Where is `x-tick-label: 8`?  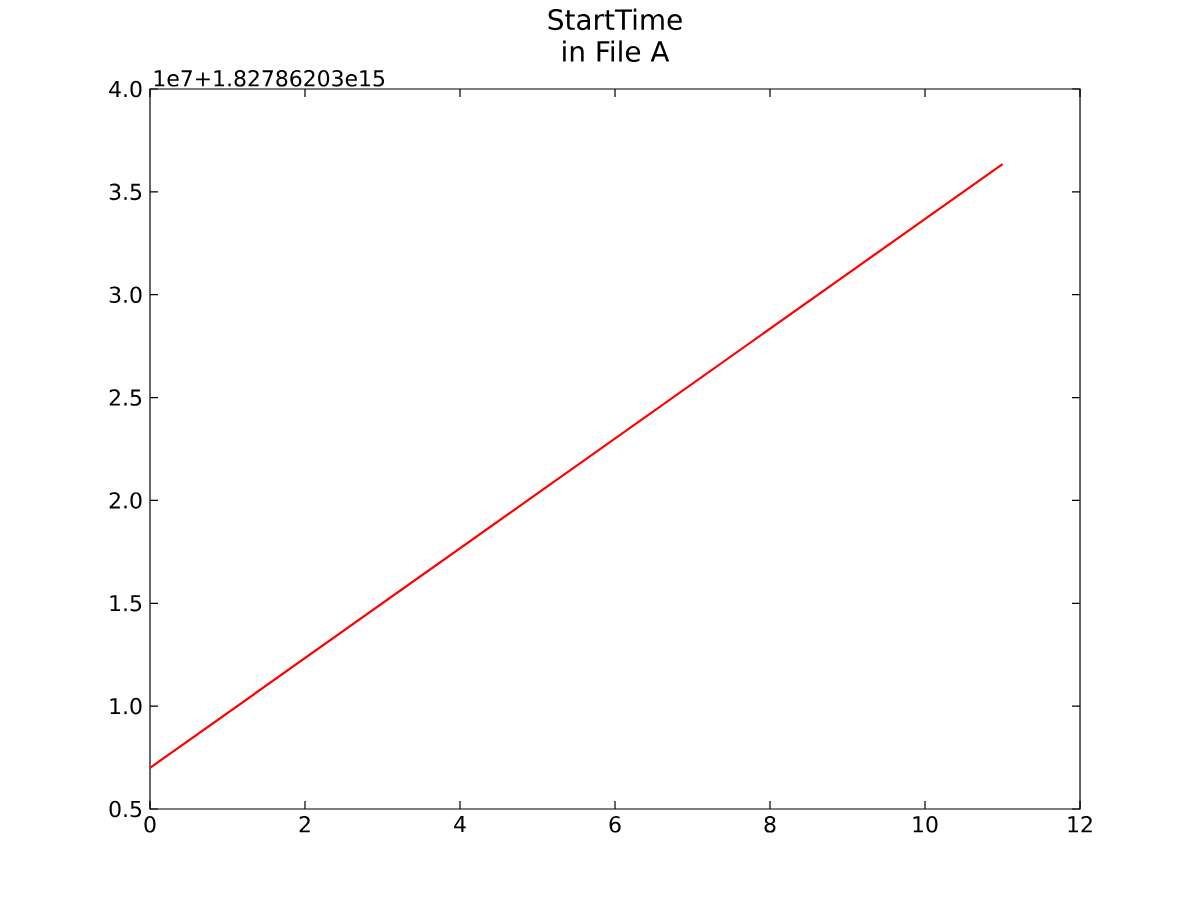 x-tick-label: 8 is located at coordinates (770, 824).